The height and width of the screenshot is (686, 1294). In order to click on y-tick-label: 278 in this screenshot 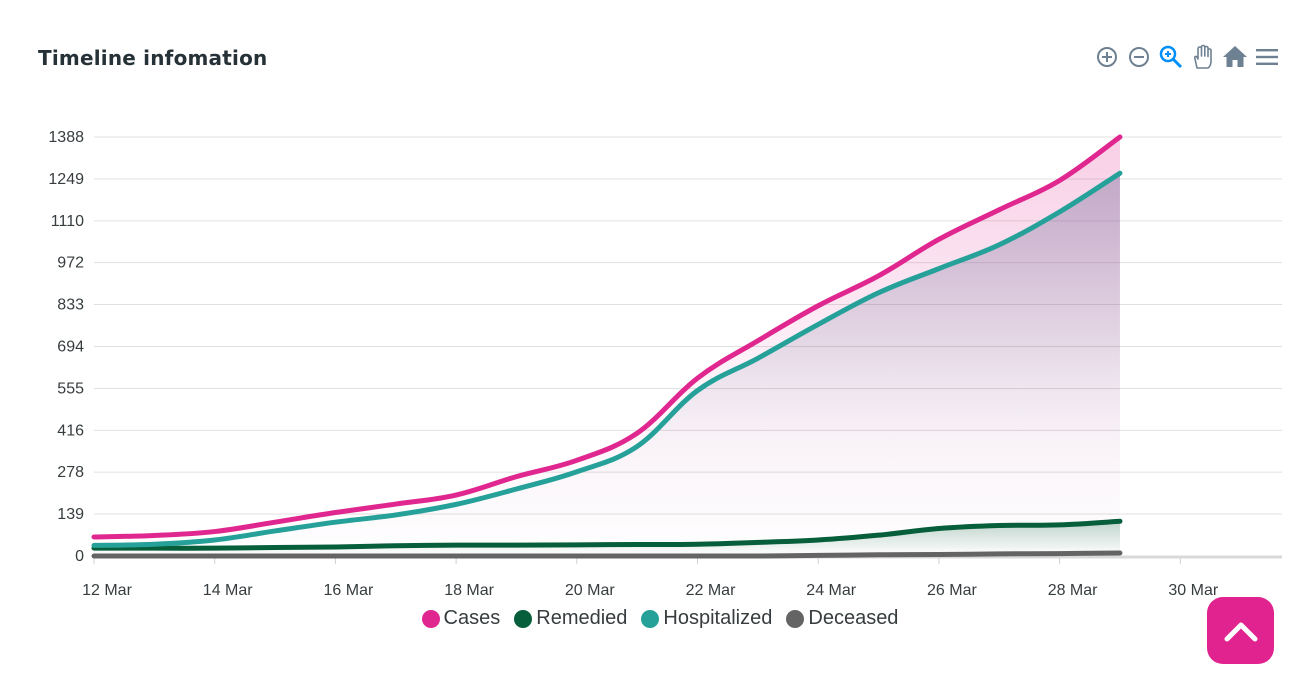, I will do `click(70, 472)`.